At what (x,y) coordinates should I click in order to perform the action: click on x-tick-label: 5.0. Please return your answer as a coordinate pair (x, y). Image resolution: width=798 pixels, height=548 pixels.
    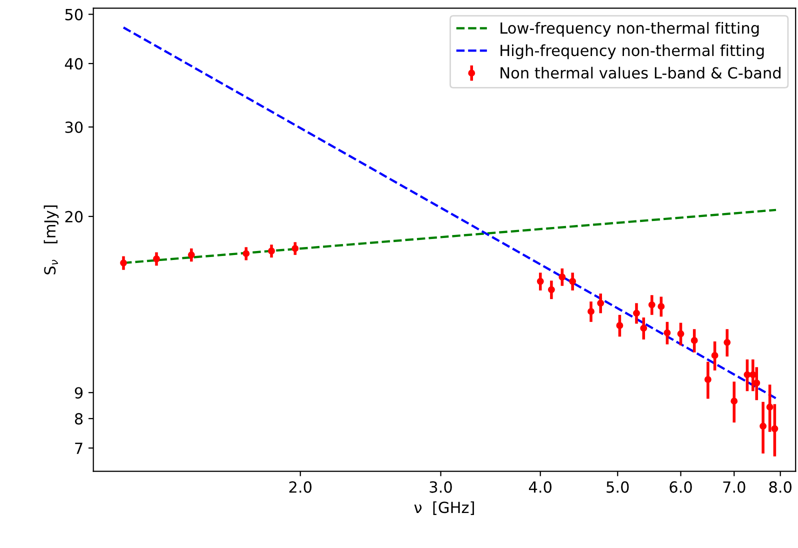
    Looking at the image, I should click on (617, 487).